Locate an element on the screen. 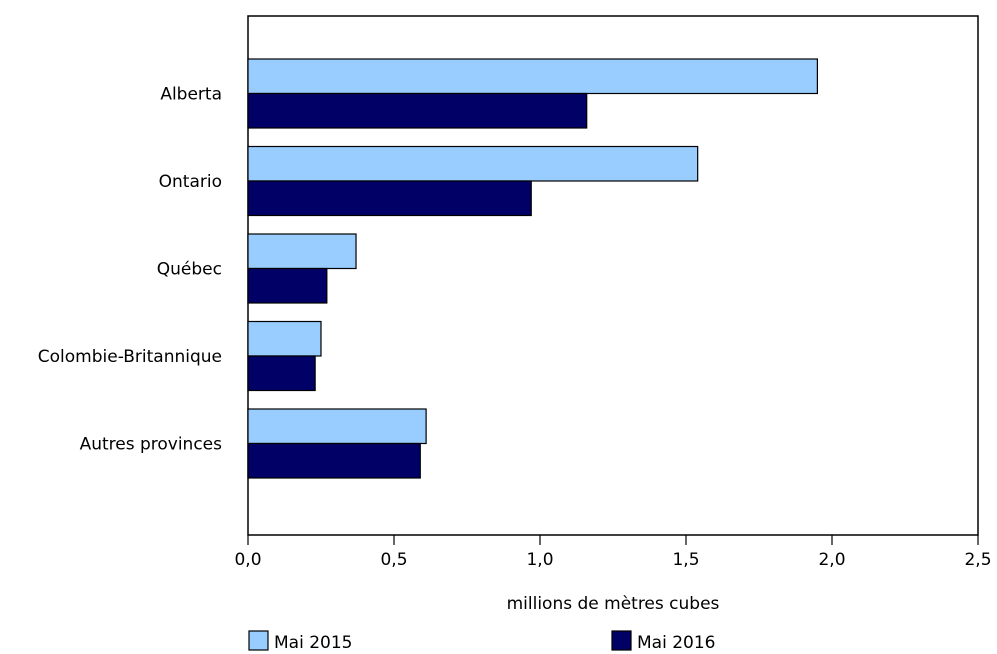 The width and height of the screenshot is (997, 654). x-tick-label: 2,0 is located at coordinates (831, 560).